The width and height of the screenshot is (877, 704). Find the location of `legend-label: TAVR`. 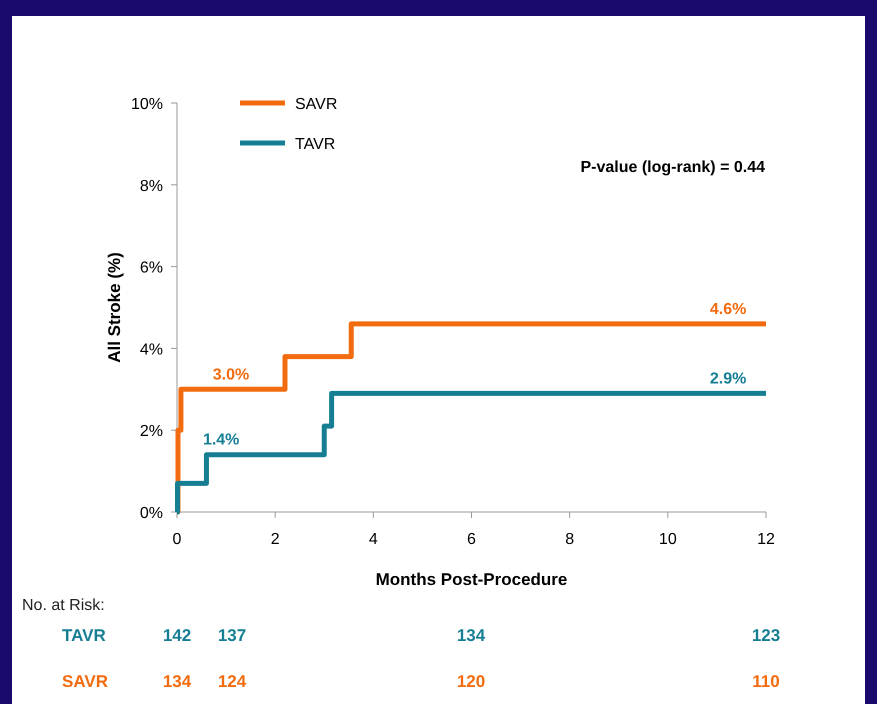

legend-label: TAVR is located at coordinates (315, 144).